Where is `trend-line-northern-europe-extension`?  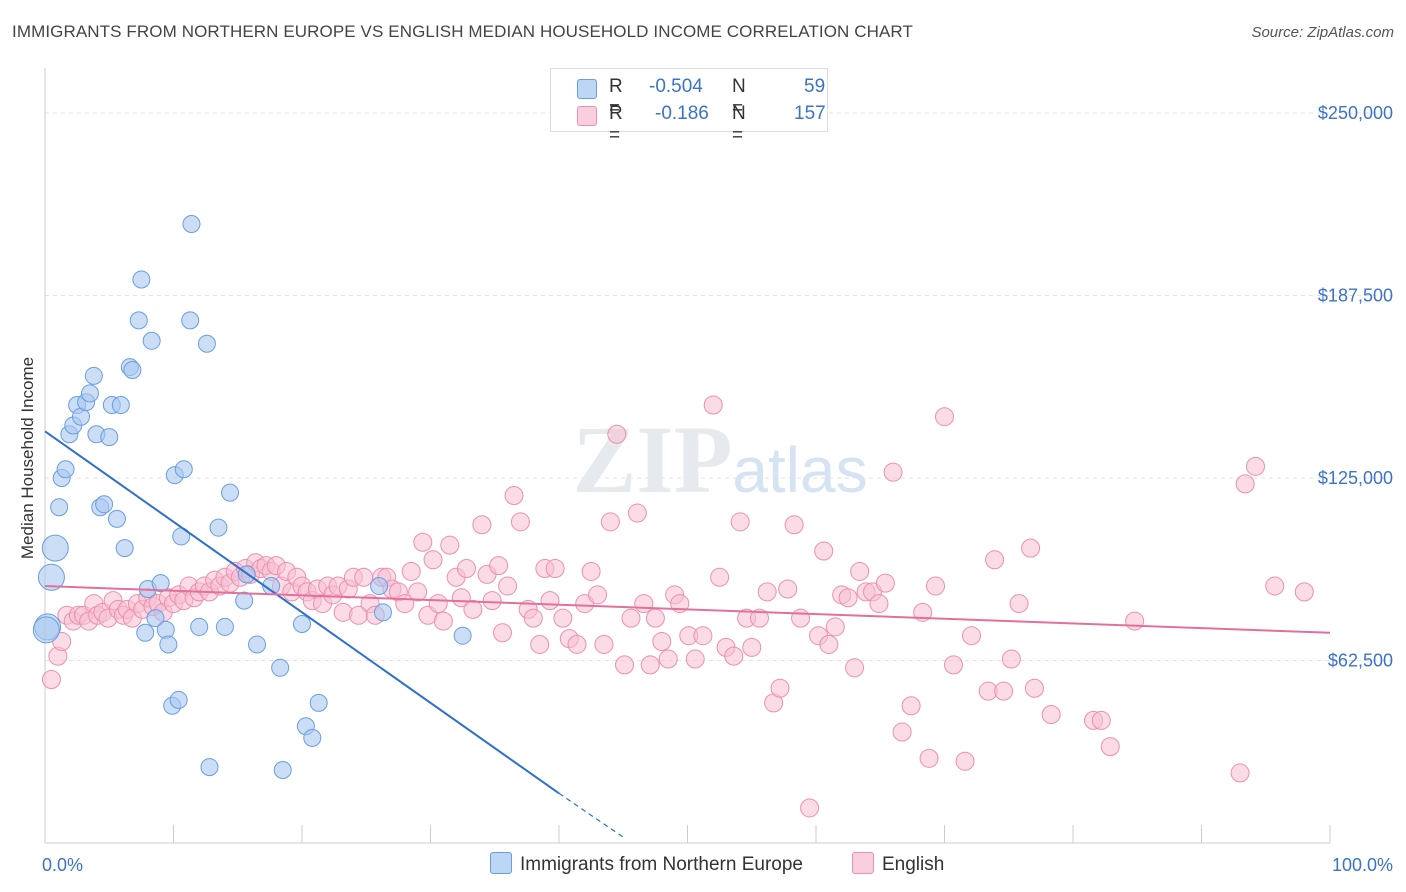 trend-line-northern-europe-extension is located at coordinates (591, 815).